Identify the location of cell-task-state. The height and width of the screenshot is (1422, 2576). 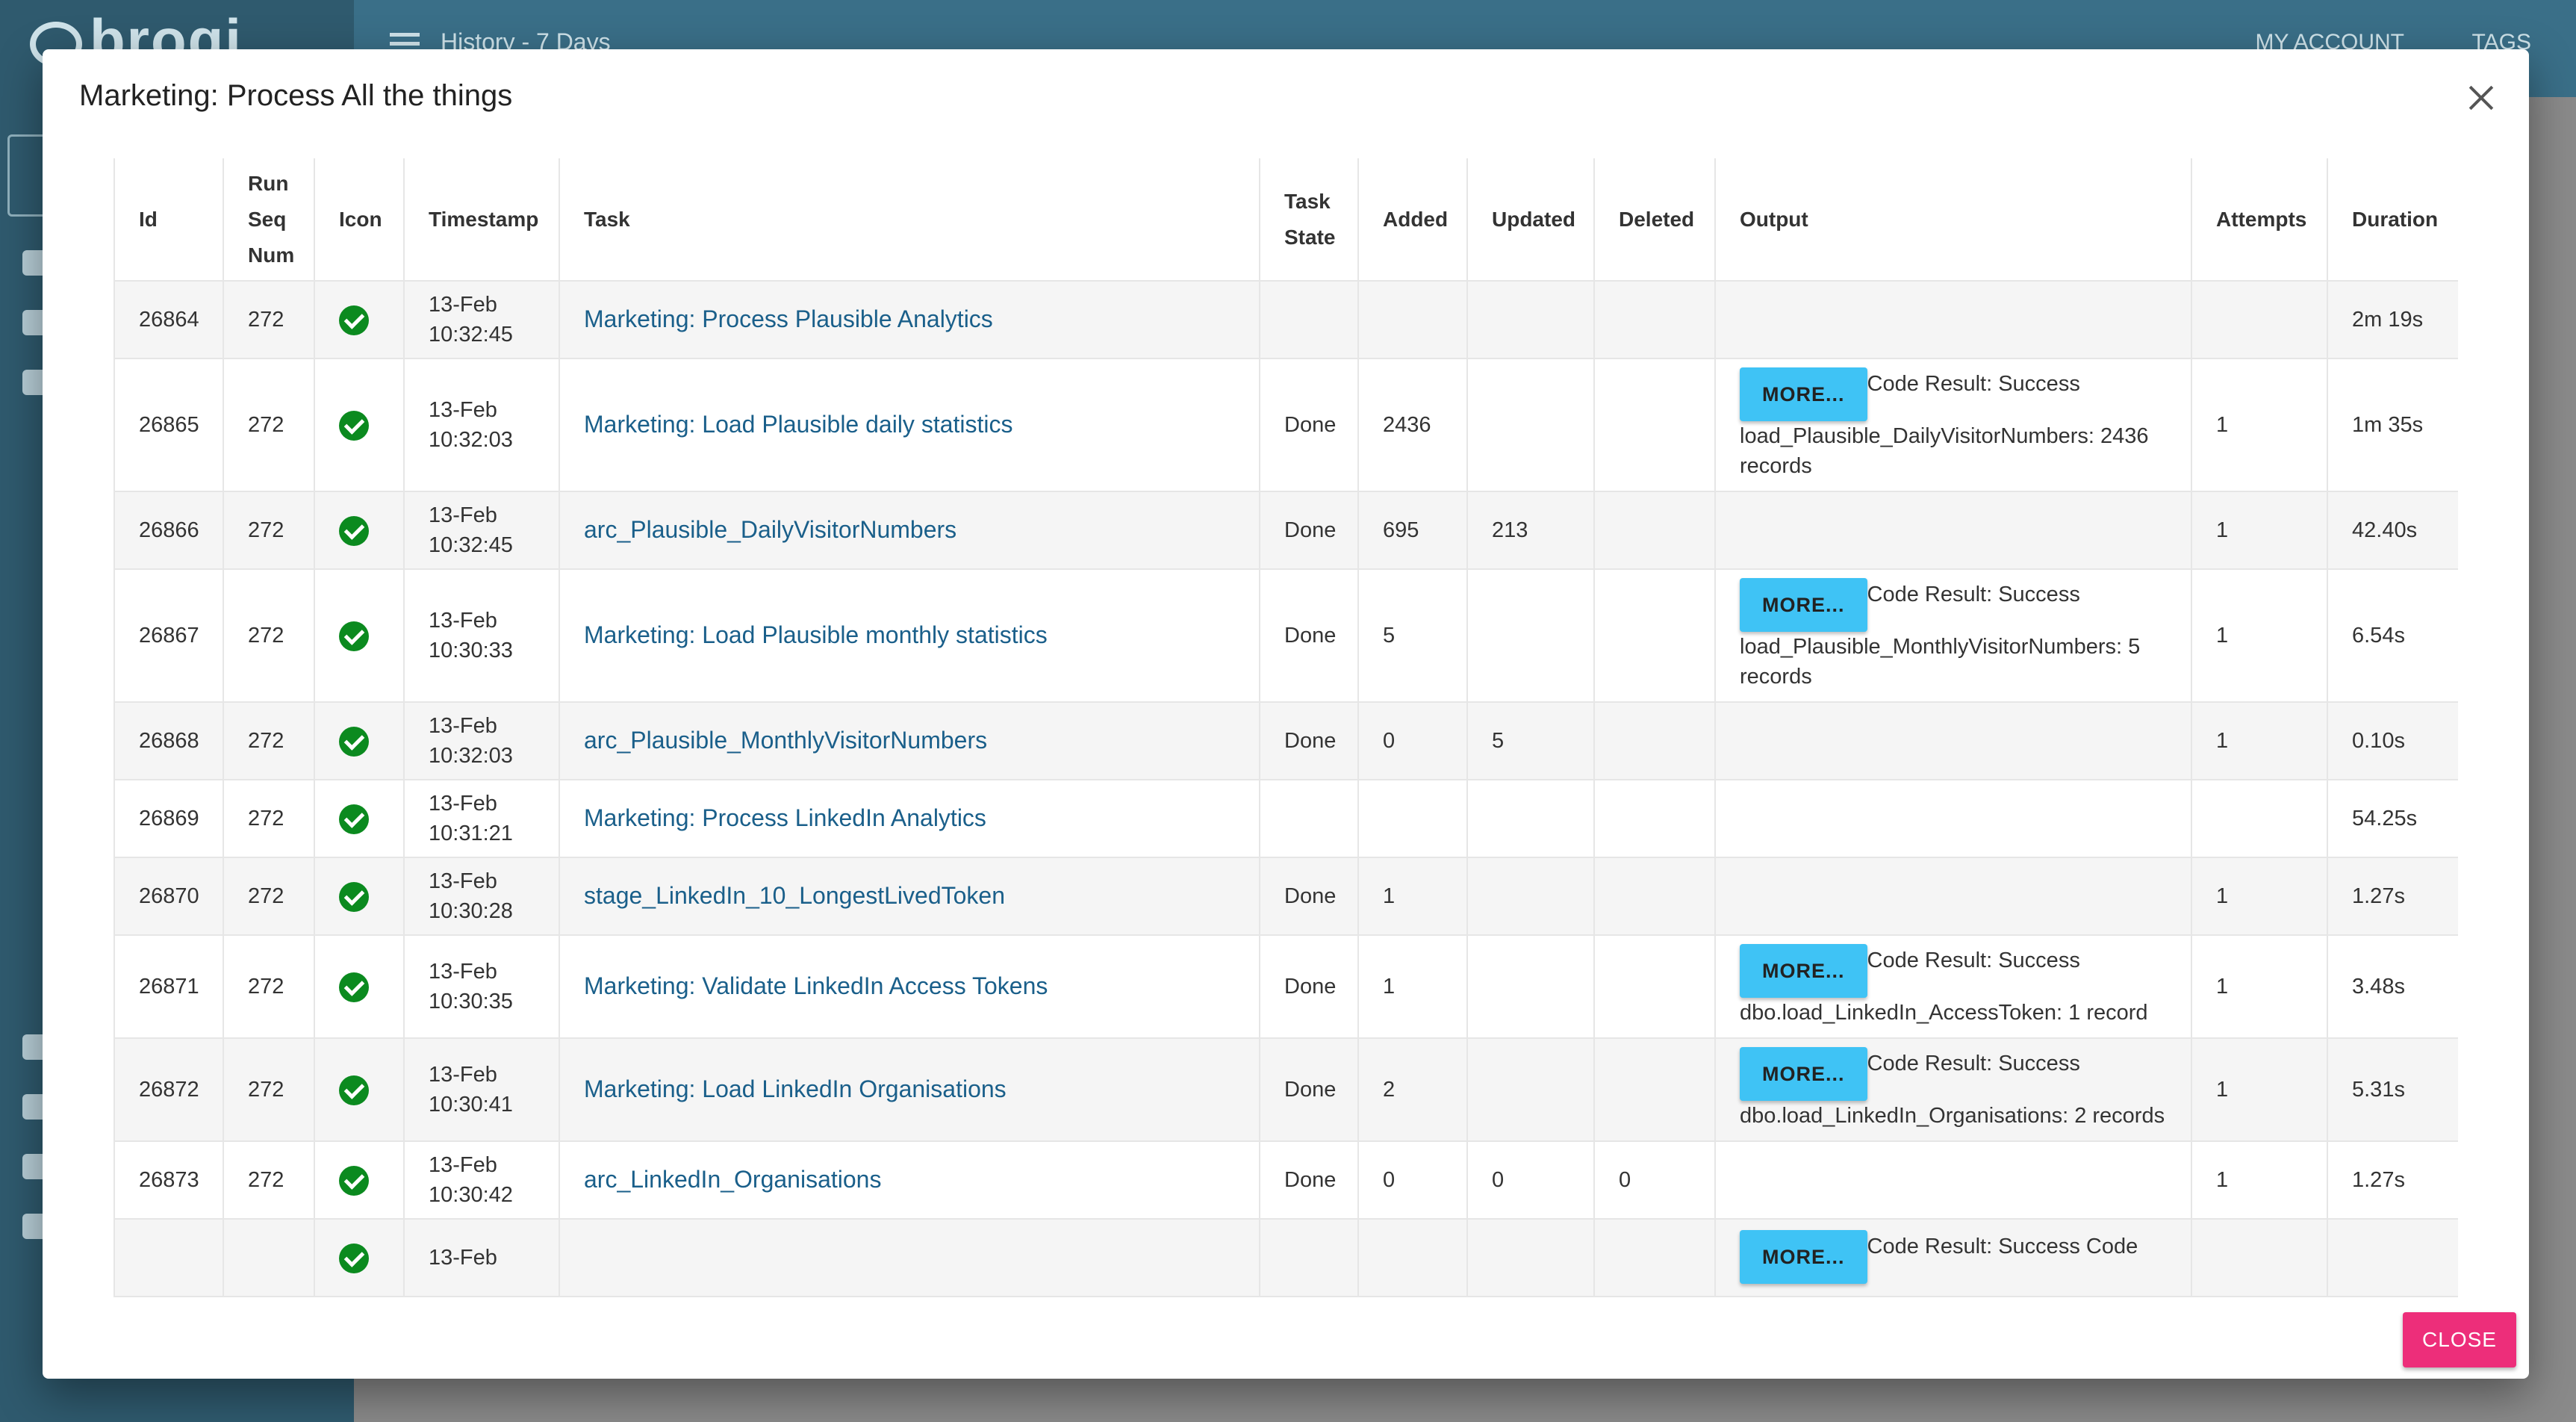
(1309, 818).